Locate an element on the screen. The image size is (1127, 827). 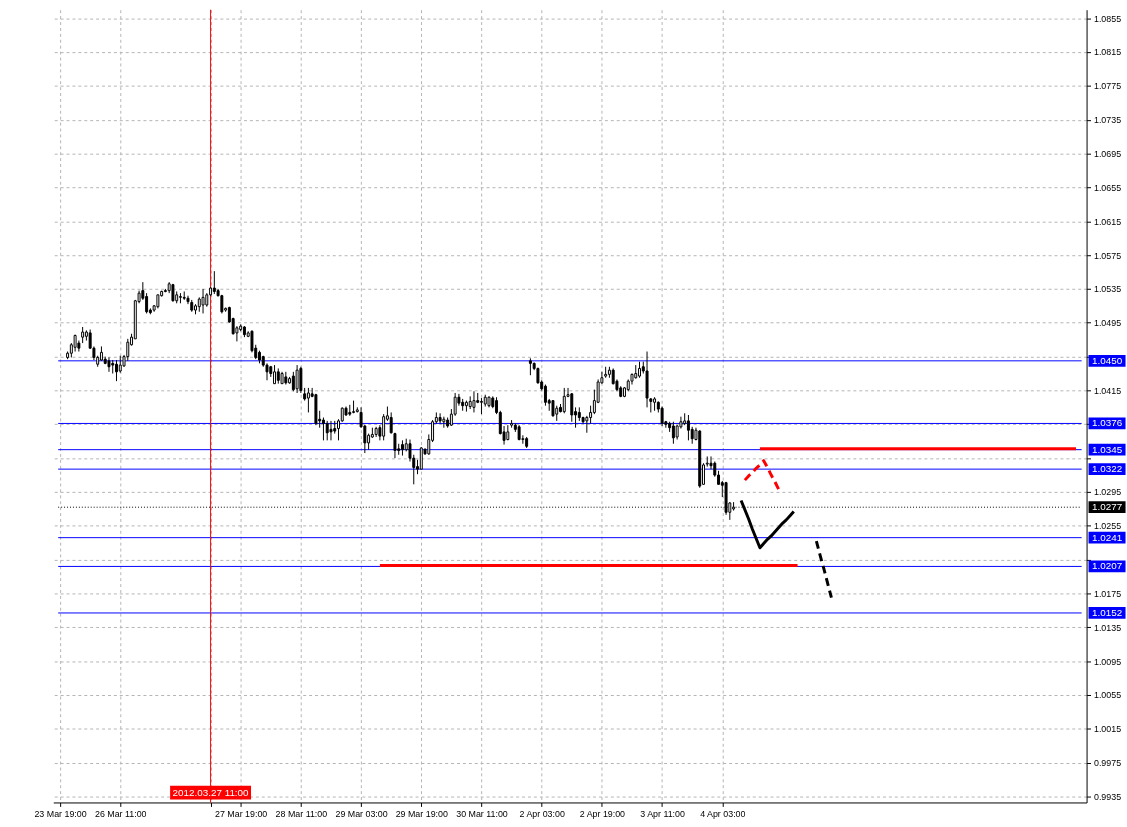
y-tick-label: 1.0135 is located at coordinates (1107, 627).